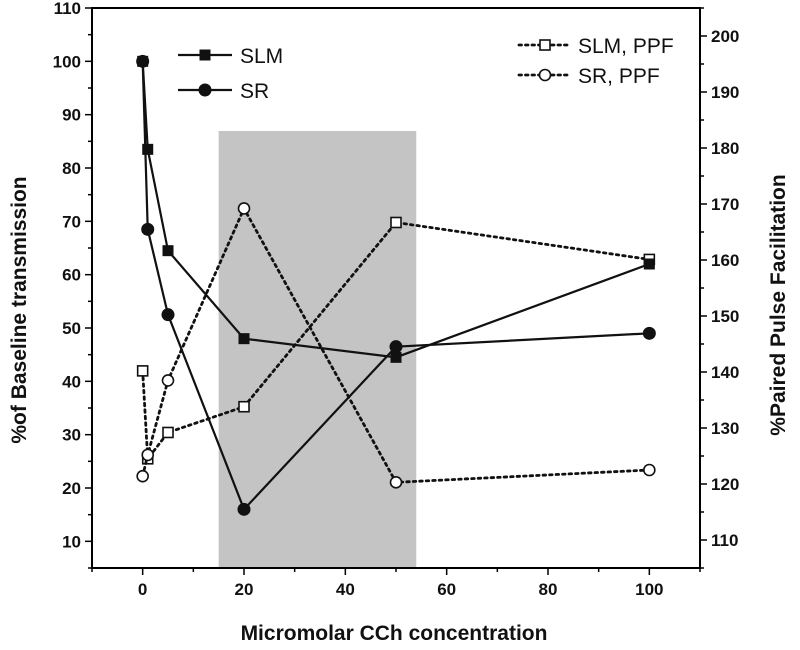  Describe the element at coordinates (725, 372) in the screenshot. I see `y-right-tick-label: 140` at that location.